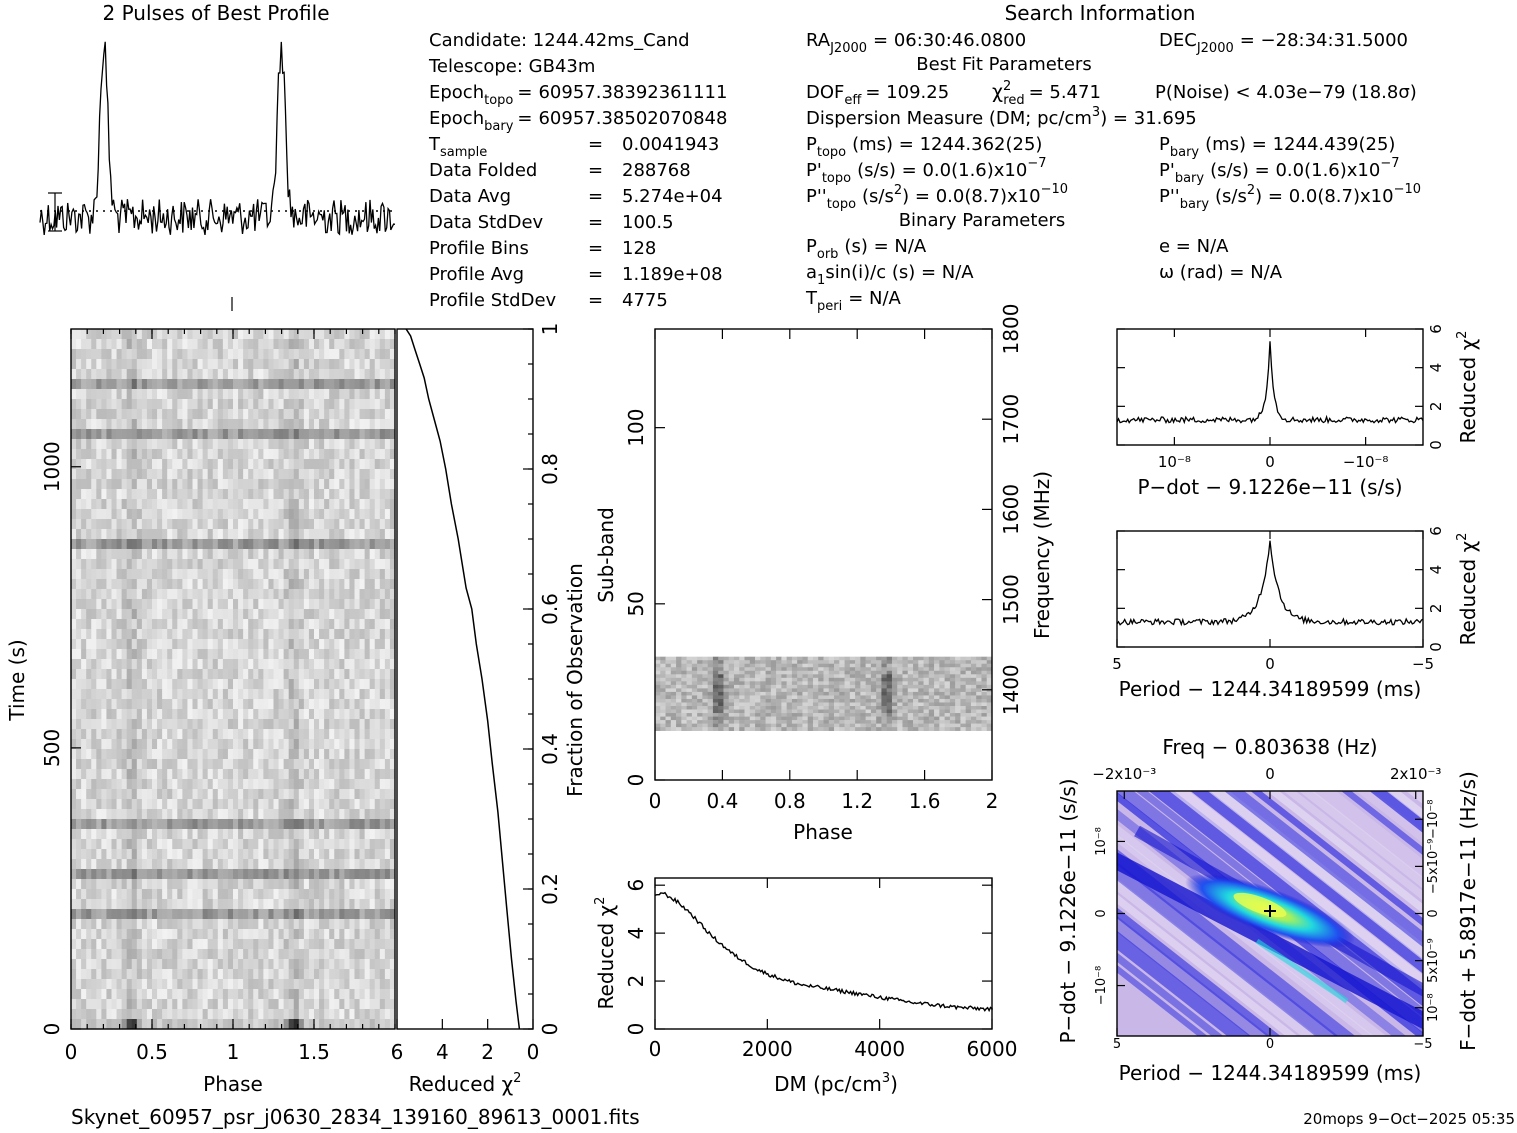  Describe the element at coordinates (487, 1052) in the screenshot. I see `chi-time-xtick-label: 2` at that location.